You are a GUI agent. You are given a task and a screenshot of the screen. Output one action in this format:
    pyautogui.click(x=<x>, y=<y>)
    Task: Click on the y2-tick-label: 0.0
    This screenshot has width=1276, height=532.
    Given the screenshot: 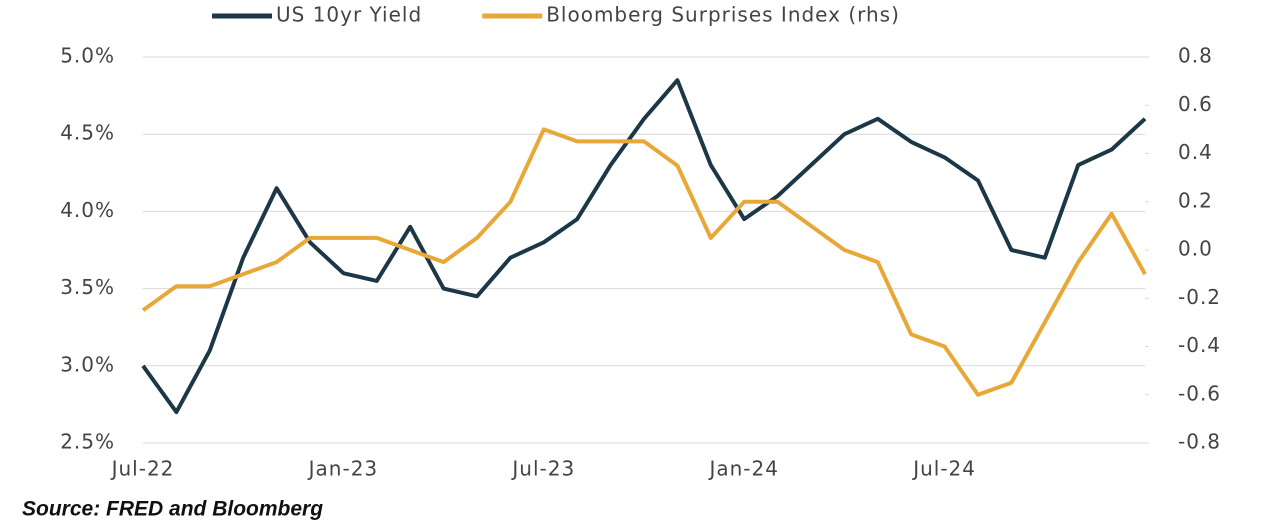 What is the action you would take?
    pyautogui.click(x=1195, y=249)
    